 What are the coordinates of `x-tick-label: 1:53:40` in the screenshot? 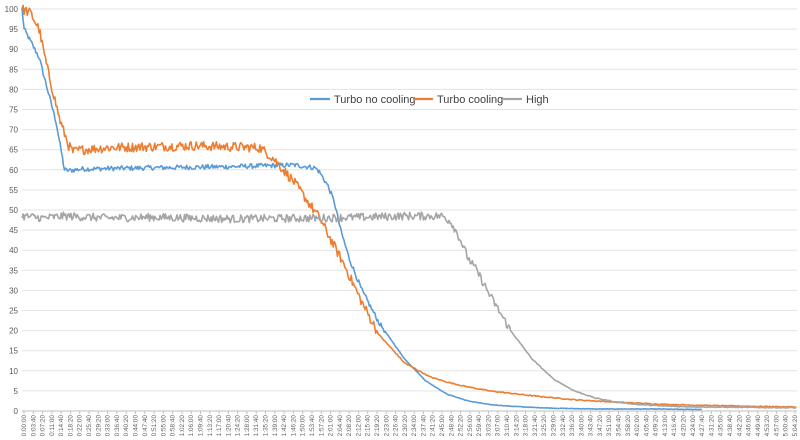 It's located at (312, 426).